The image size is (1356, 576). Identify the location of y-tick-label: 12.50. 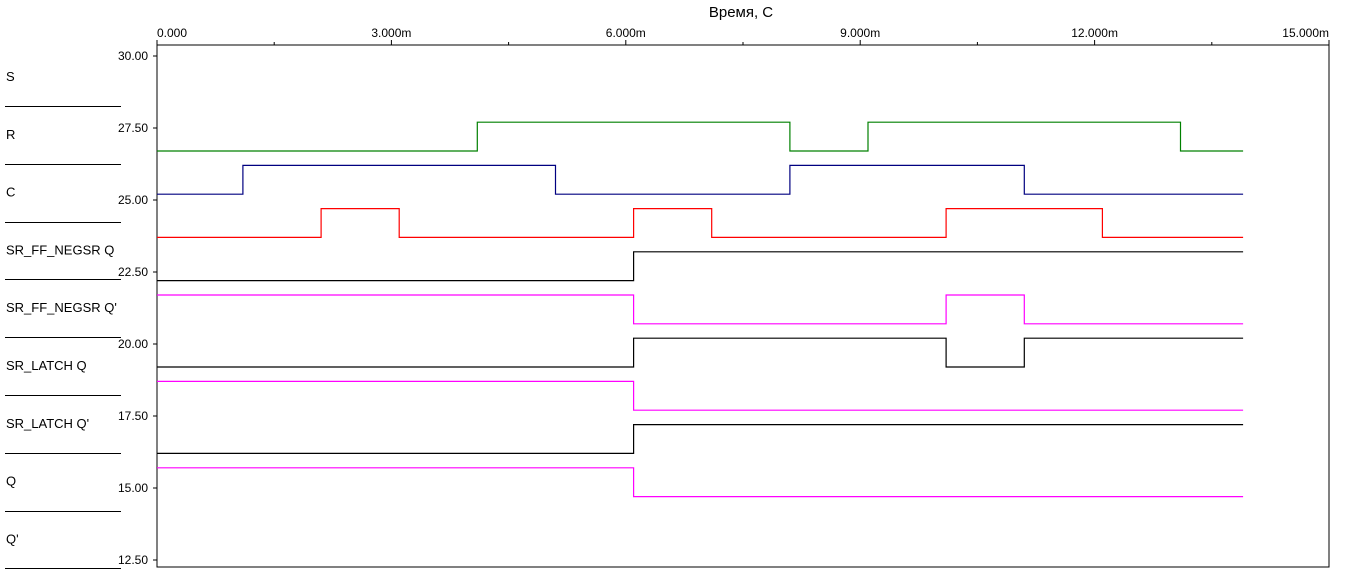
(133, 560).